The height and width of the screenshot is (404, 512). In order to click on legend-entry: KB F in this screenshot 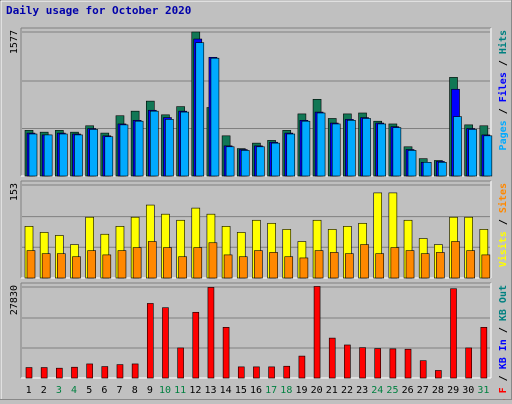, I will do `click(503, 393)`.